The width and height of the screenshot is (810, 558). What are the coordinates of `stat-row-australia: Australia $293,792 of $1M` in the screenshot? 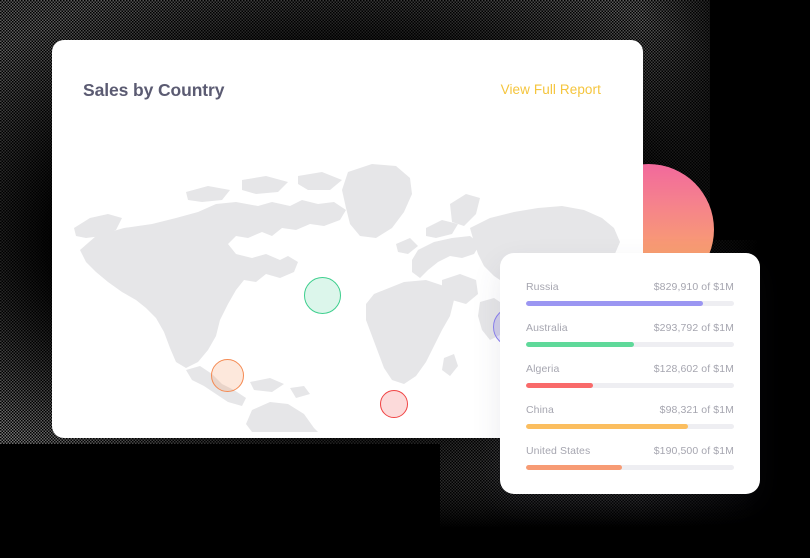 It's located at (630, 334).